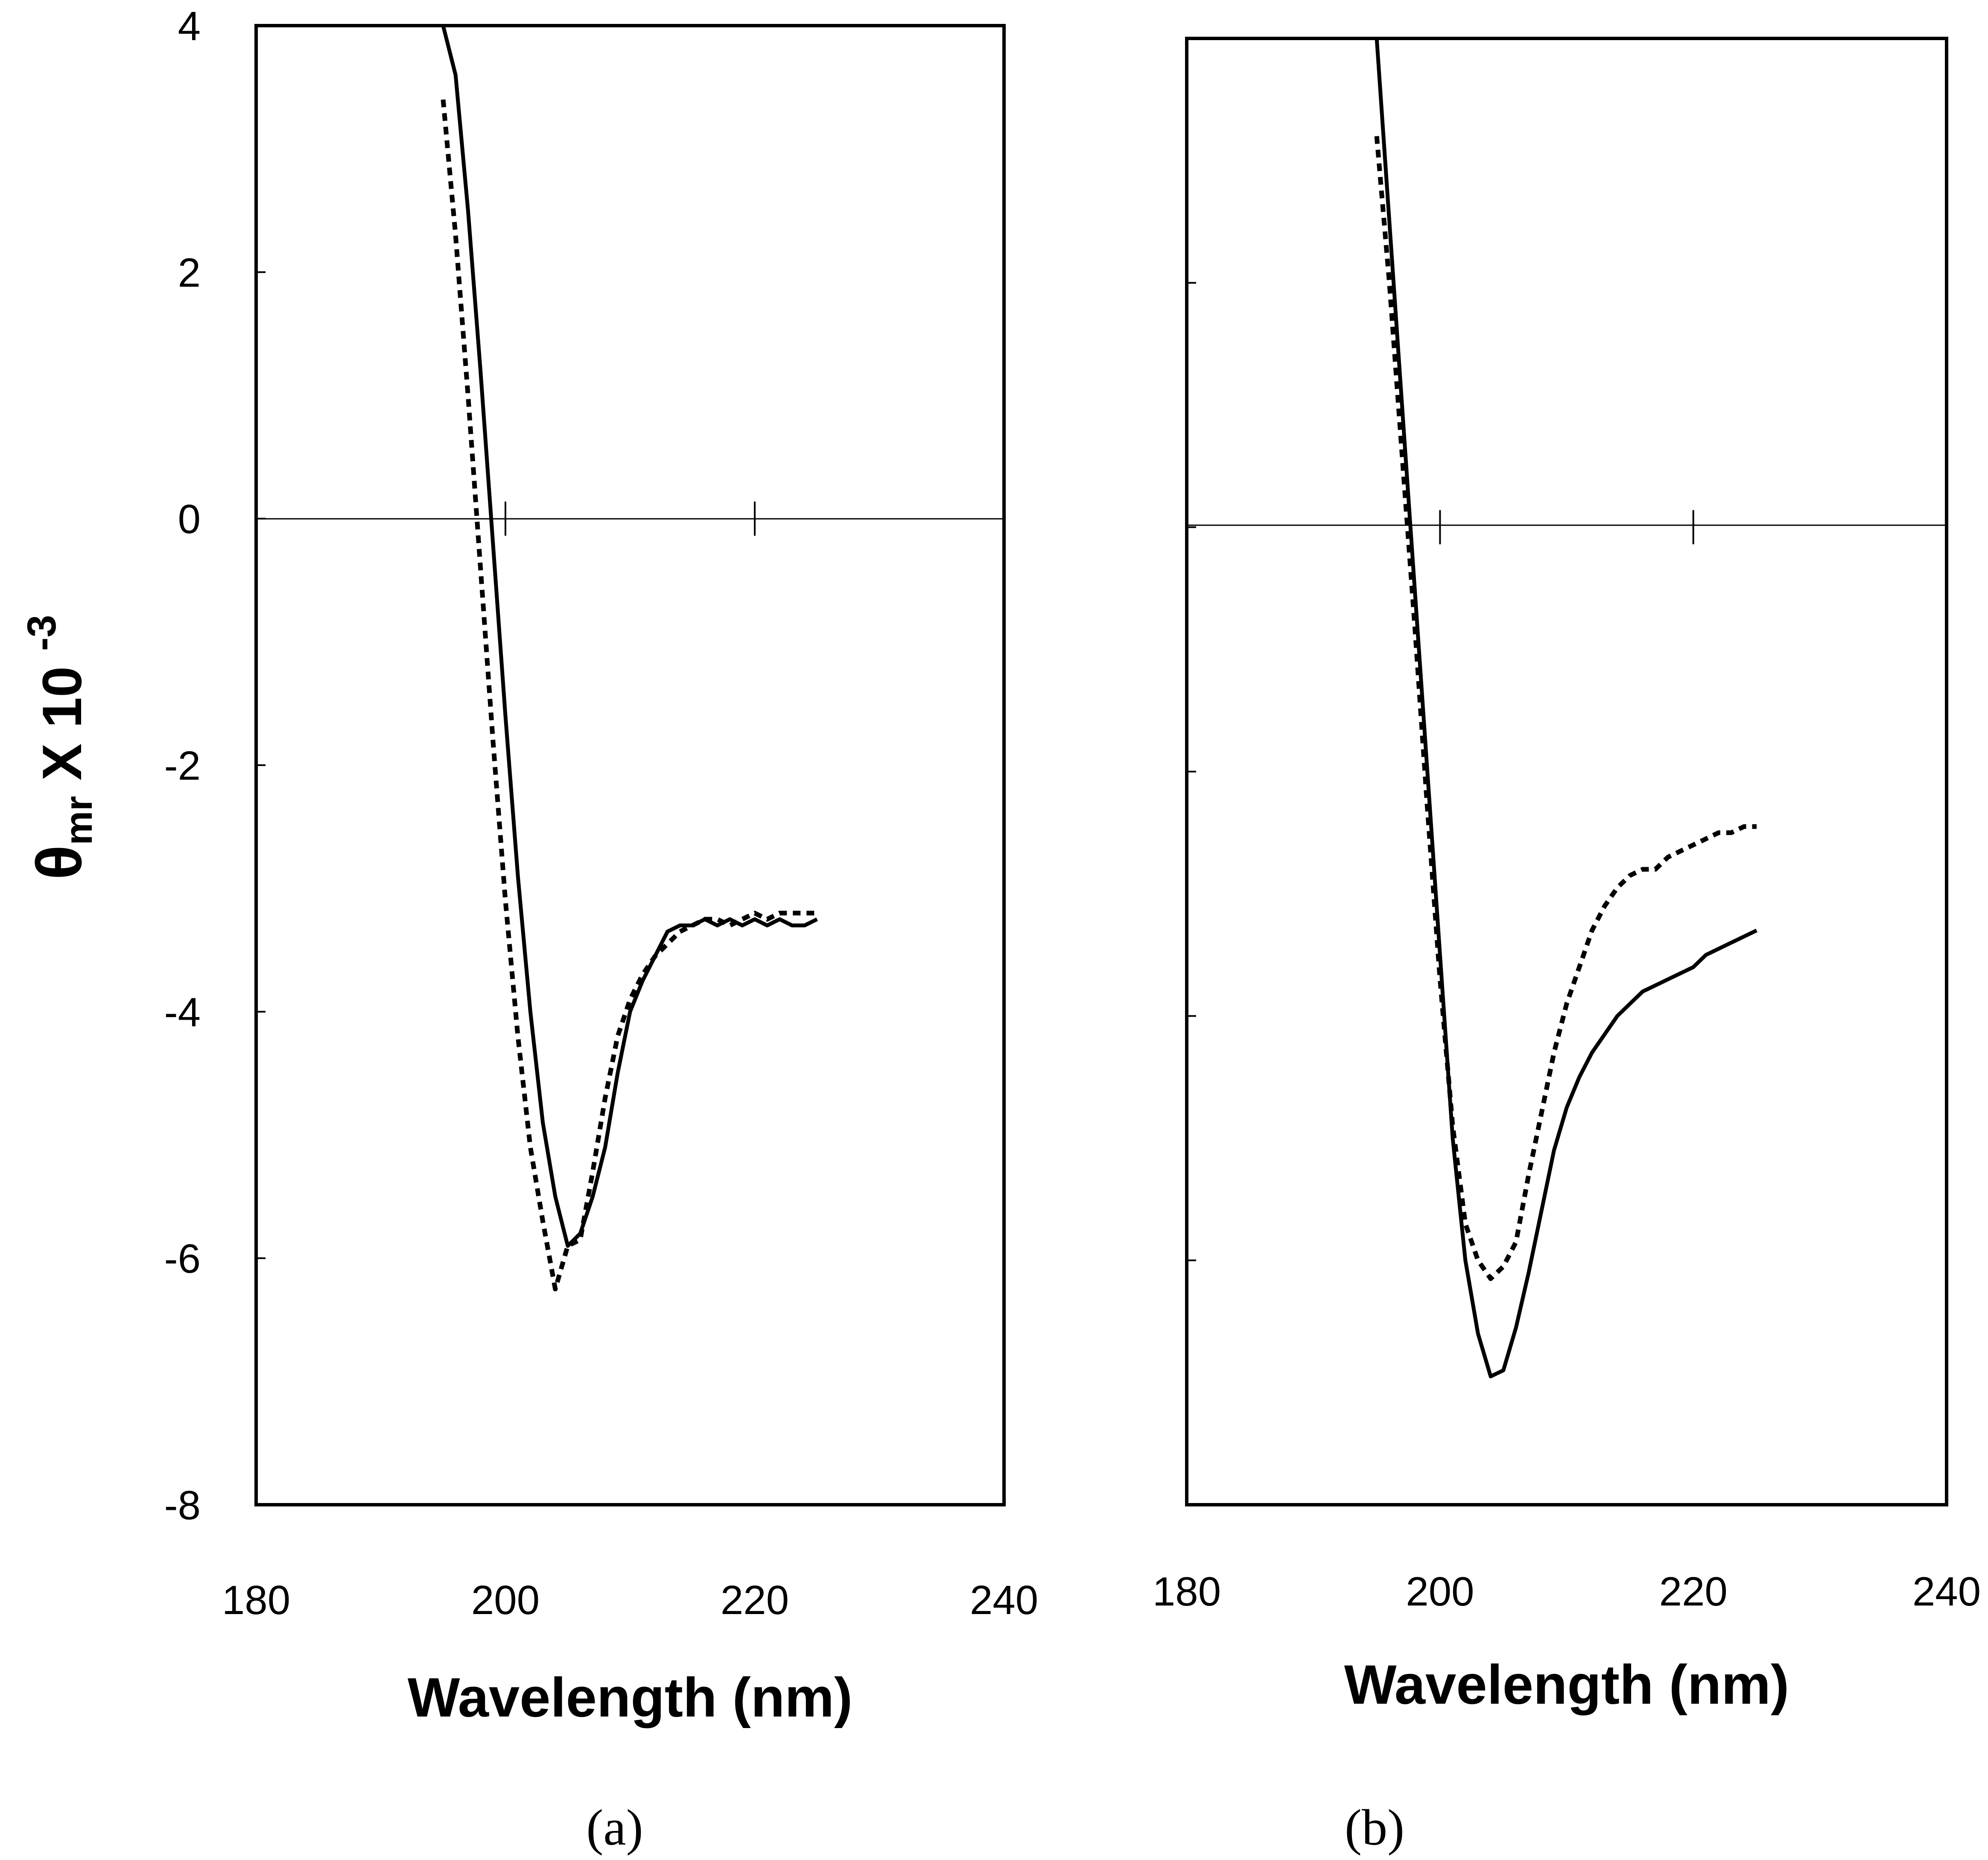  I want to click on panel-b-x-tick-label: 200, so click(1440, 1591).